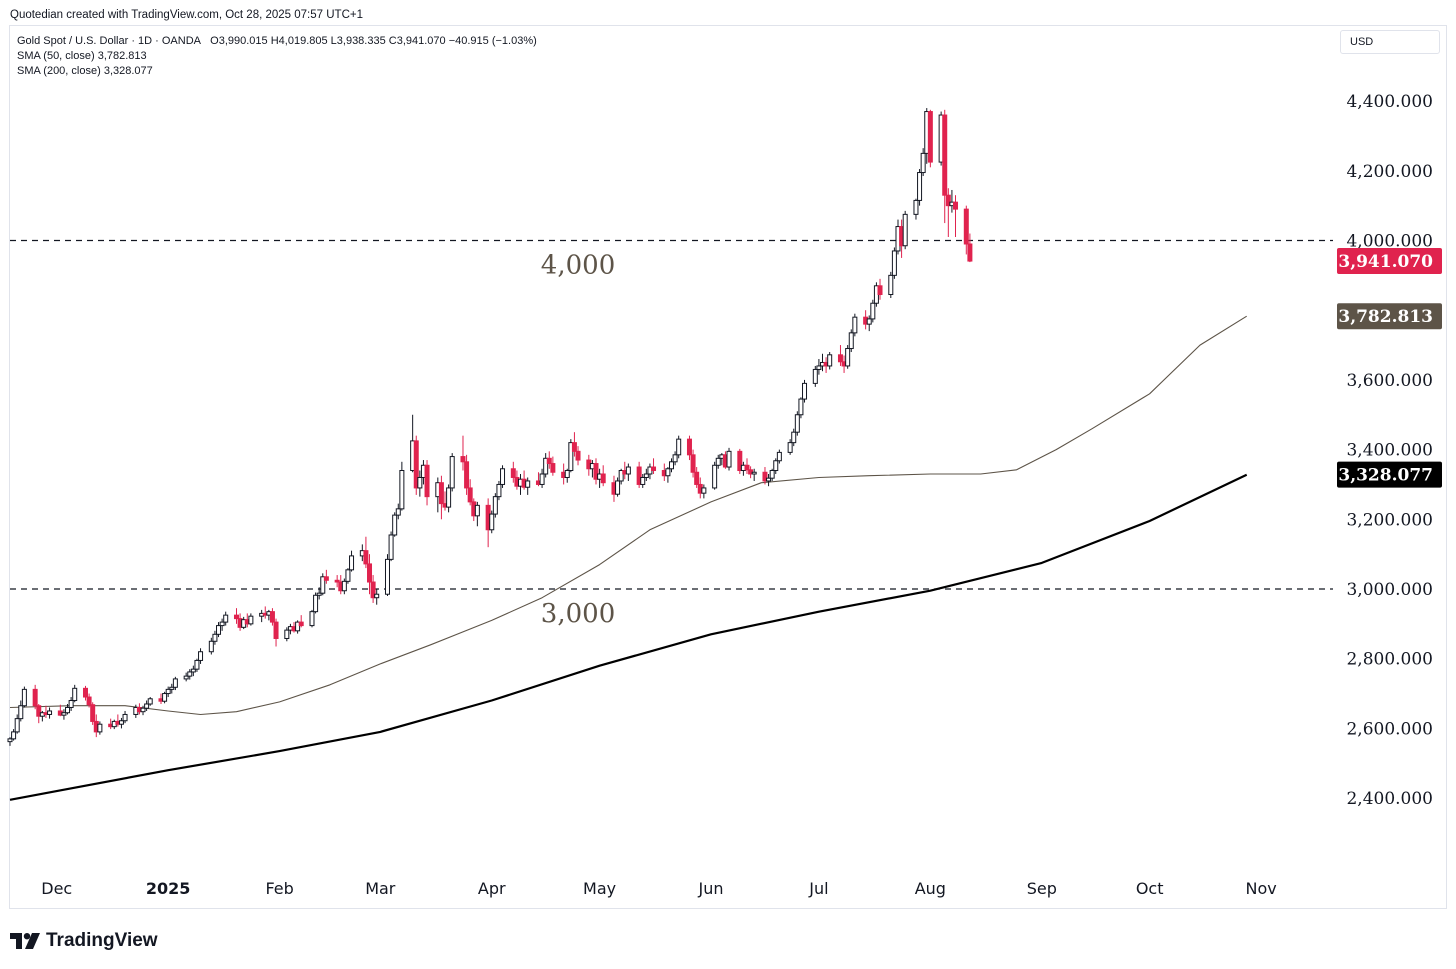 The width and height of the screenshot is (1456, 969). What do you see at coordinates (56, 56) in the screenshot?
I see `legend-sma50-label: SMA (50, close)` at bounding box center [56, 56].